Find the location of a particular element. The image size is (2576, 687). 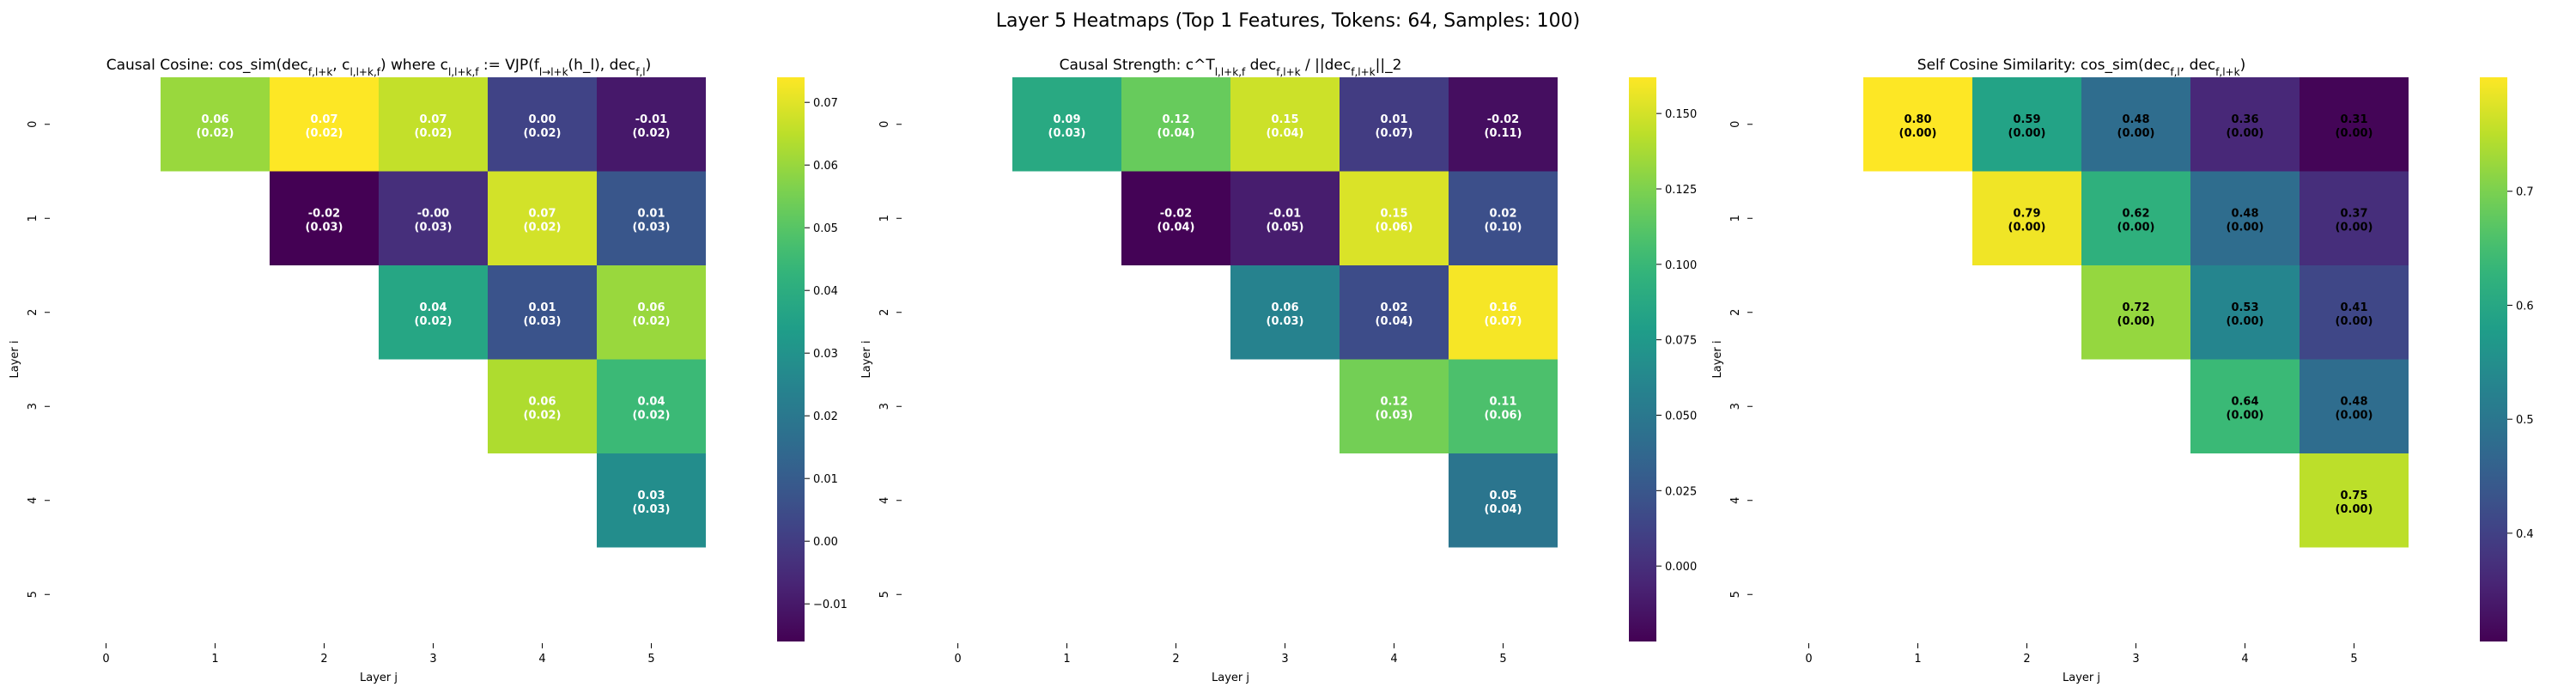

colorbar-tick-label: 0.4 is located at coordinates (2525, 534).